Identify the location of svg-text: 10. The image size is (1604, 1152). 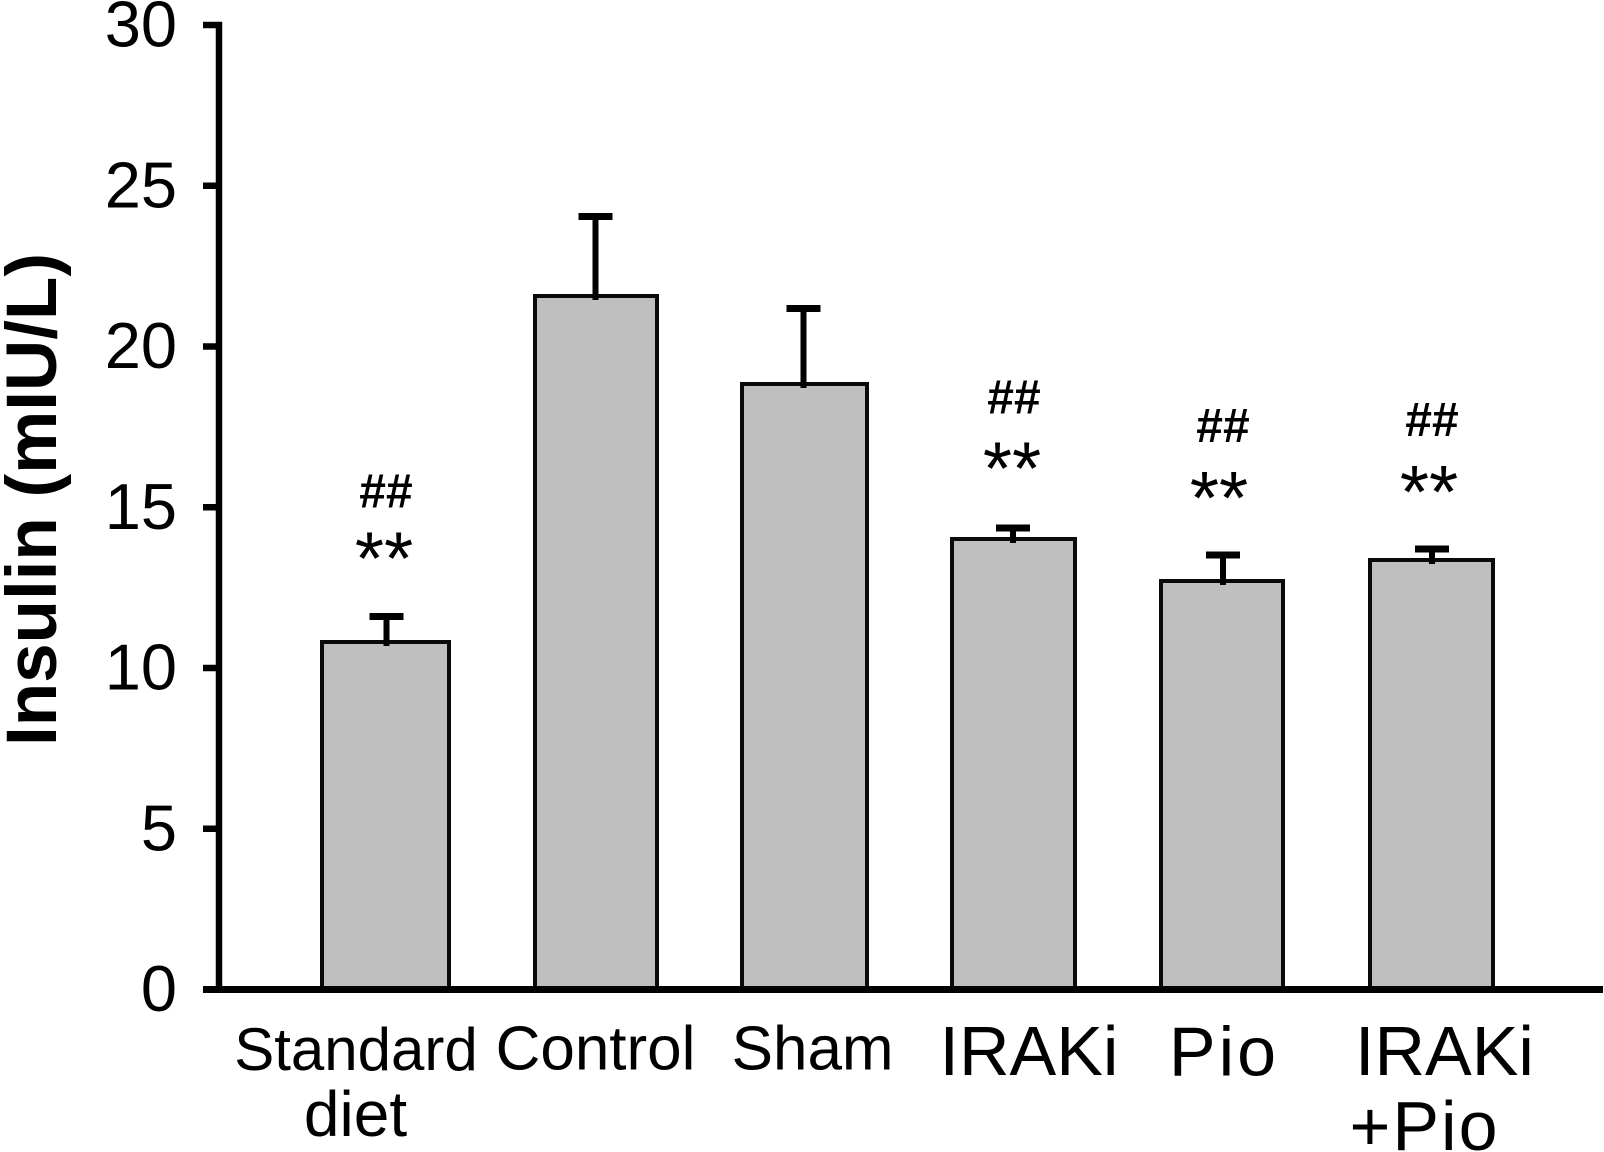
(141, 667).